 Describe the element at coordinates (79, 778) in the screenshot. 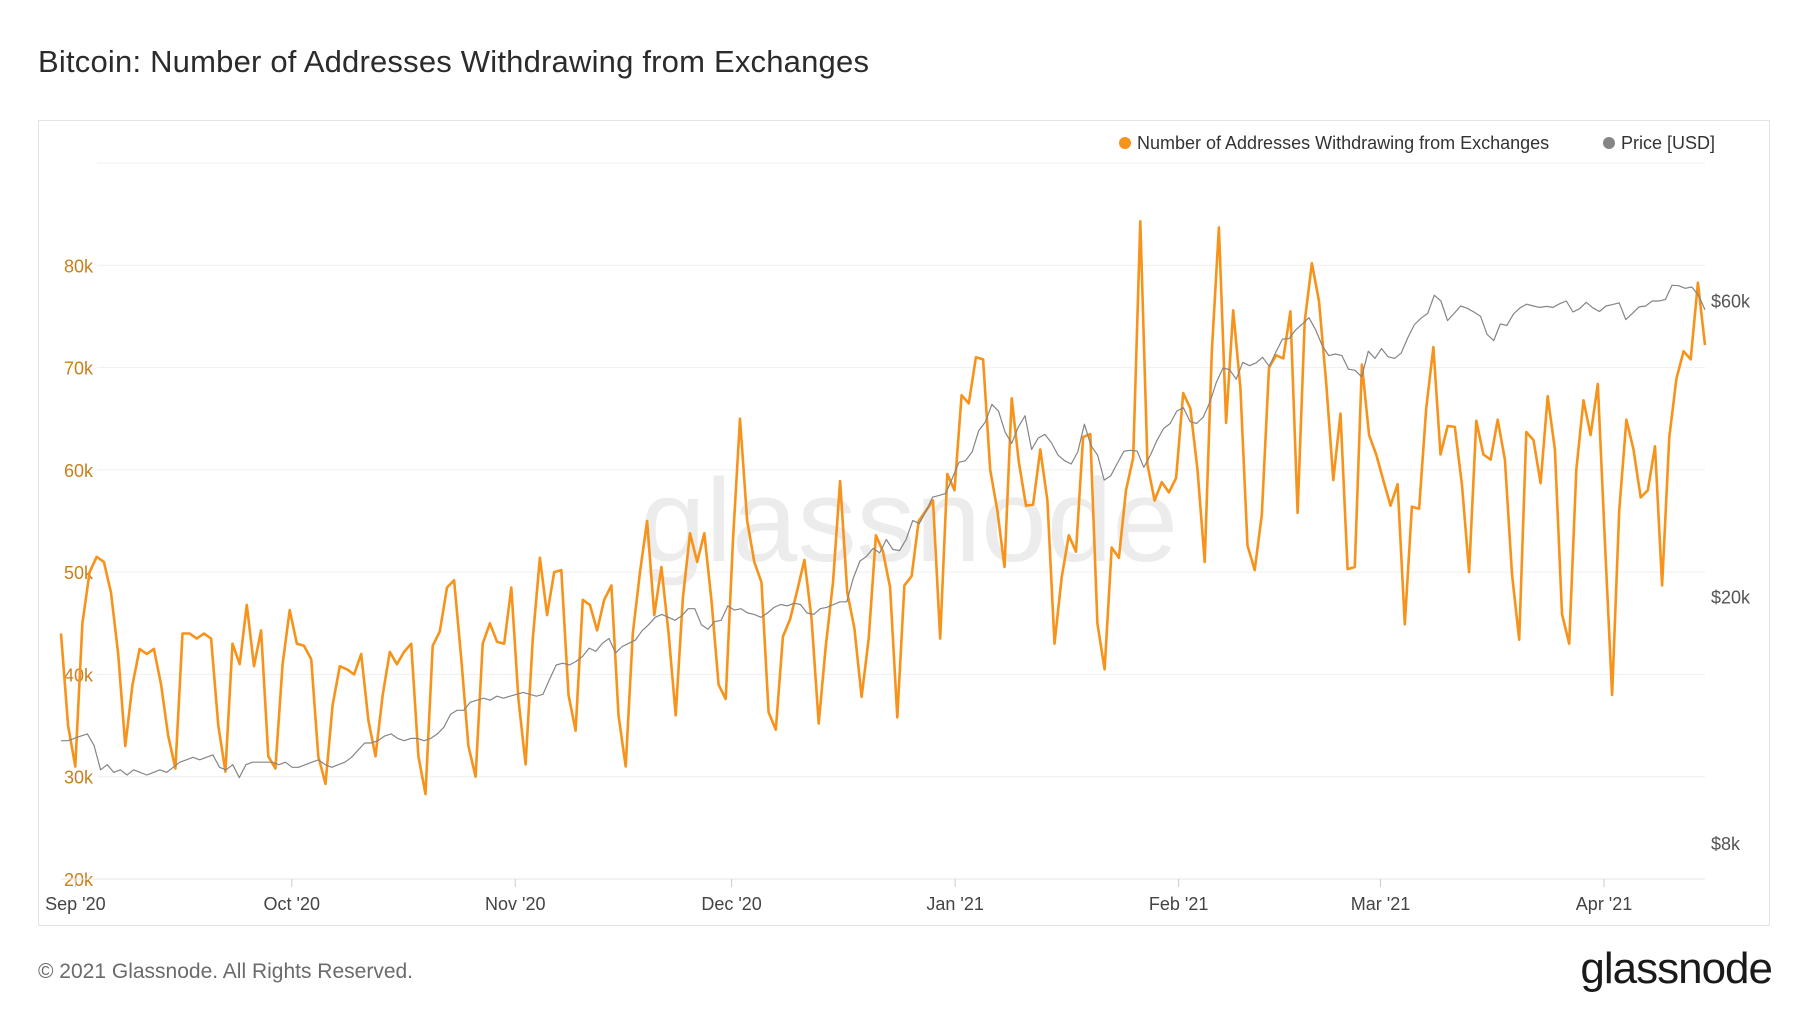

I see `left-axis-tick-label: 30k` at that location.